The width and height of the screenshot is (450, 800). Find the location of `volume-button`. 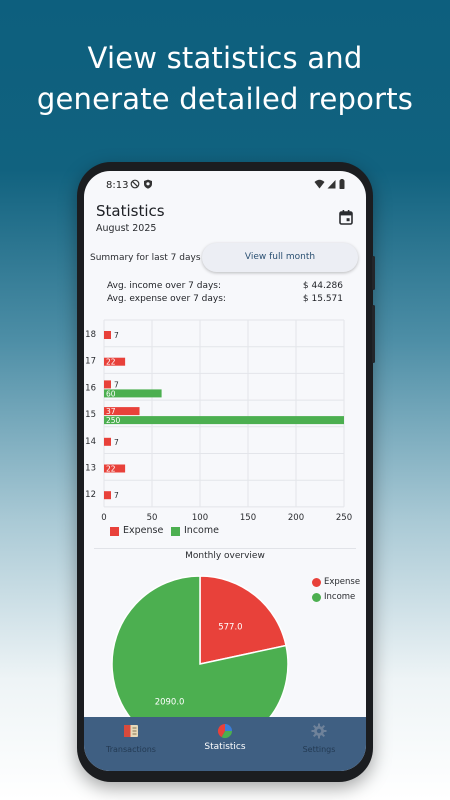

volume-button is located at coordinates (373, 334).